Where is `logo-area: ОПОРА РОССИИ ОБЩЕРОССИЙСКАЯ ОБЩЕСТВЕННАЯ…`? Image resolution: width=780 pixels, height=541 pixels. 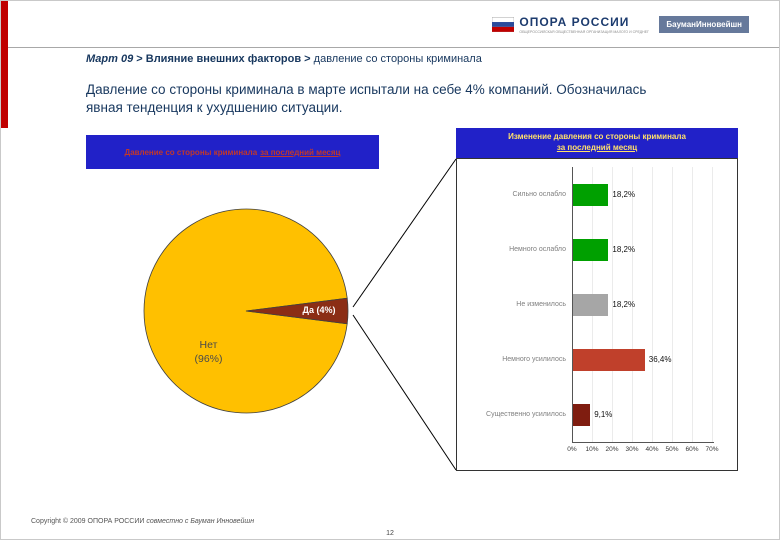 logo-area: ОПОРА РОССИИ ОБЩЕРОССИЙСКАЯ ОБЩЕСТВЕННАЯ… is located at coordinates (620, 24).